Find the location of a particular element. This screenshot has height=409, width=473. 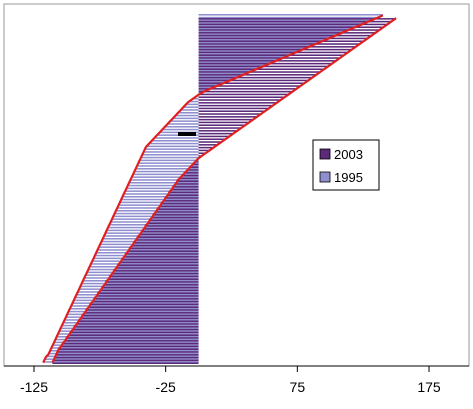

x-tick-label: -125 is located at coordinates (34, 387).